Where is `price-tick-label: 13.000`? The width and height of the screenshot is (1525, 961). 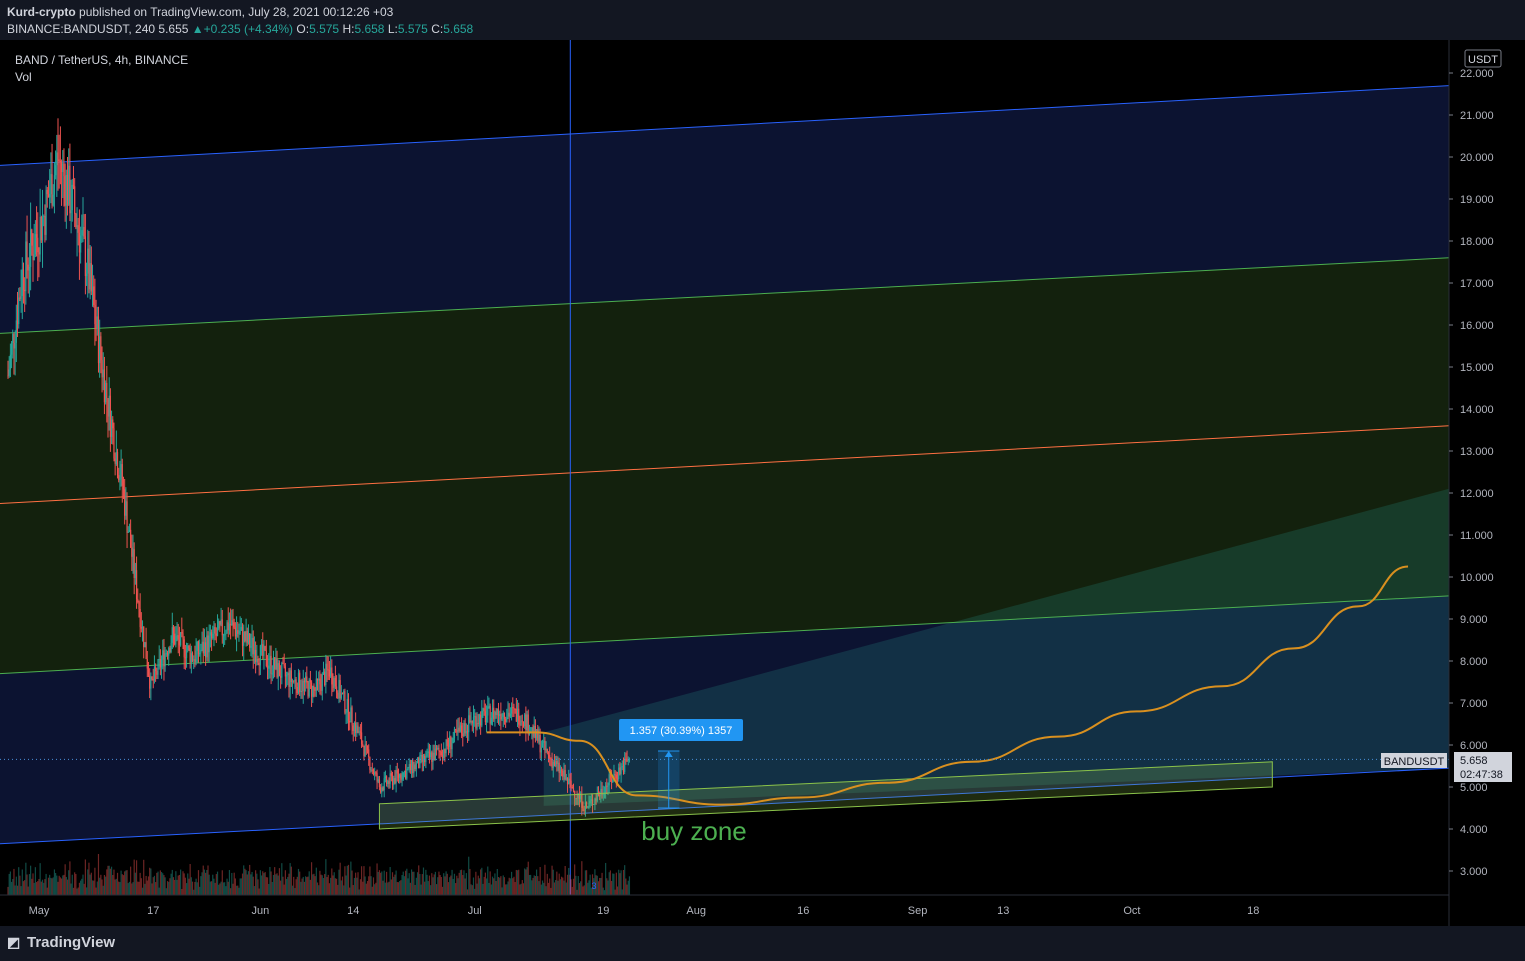 price-tick-label: 13.000 is located at coordinates (1477, 452).